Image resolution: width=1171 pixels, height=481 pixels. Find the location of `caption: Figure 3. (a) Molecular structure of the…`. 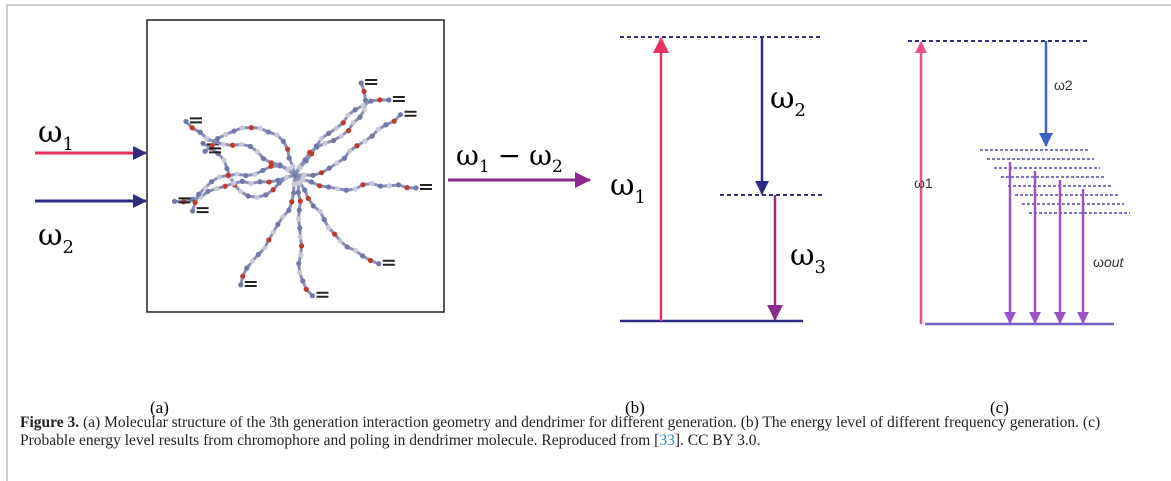

caption: Figure 3. (a) Molecular structure of the… is located at coordinates (582, 432).